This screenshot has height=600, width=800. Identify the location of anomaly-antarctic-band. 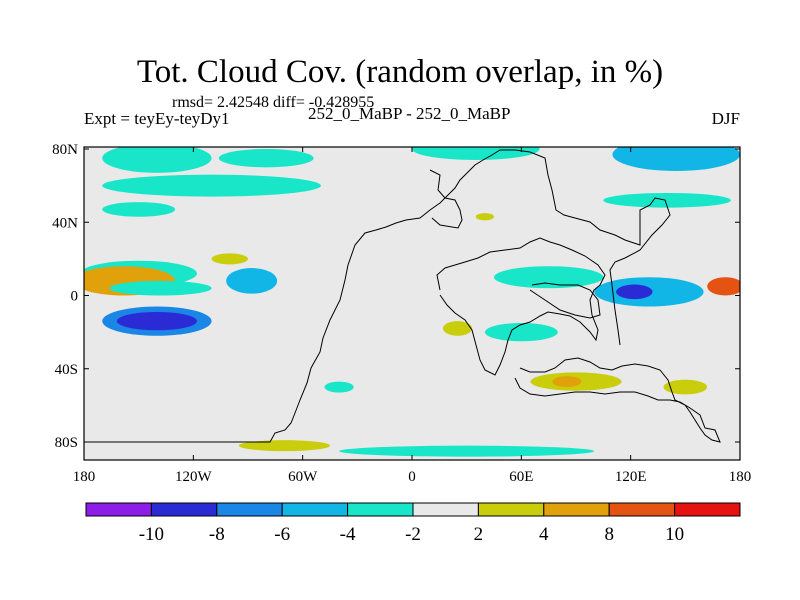
(467, 451).